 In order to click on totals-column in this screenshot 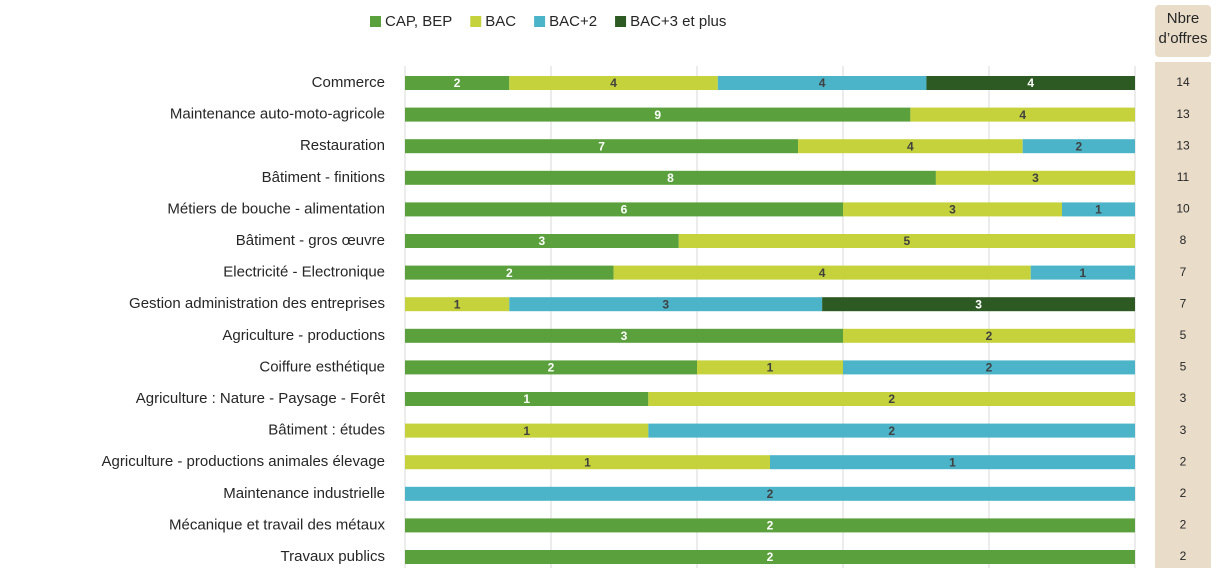, I will do `click(1183, 315)`.